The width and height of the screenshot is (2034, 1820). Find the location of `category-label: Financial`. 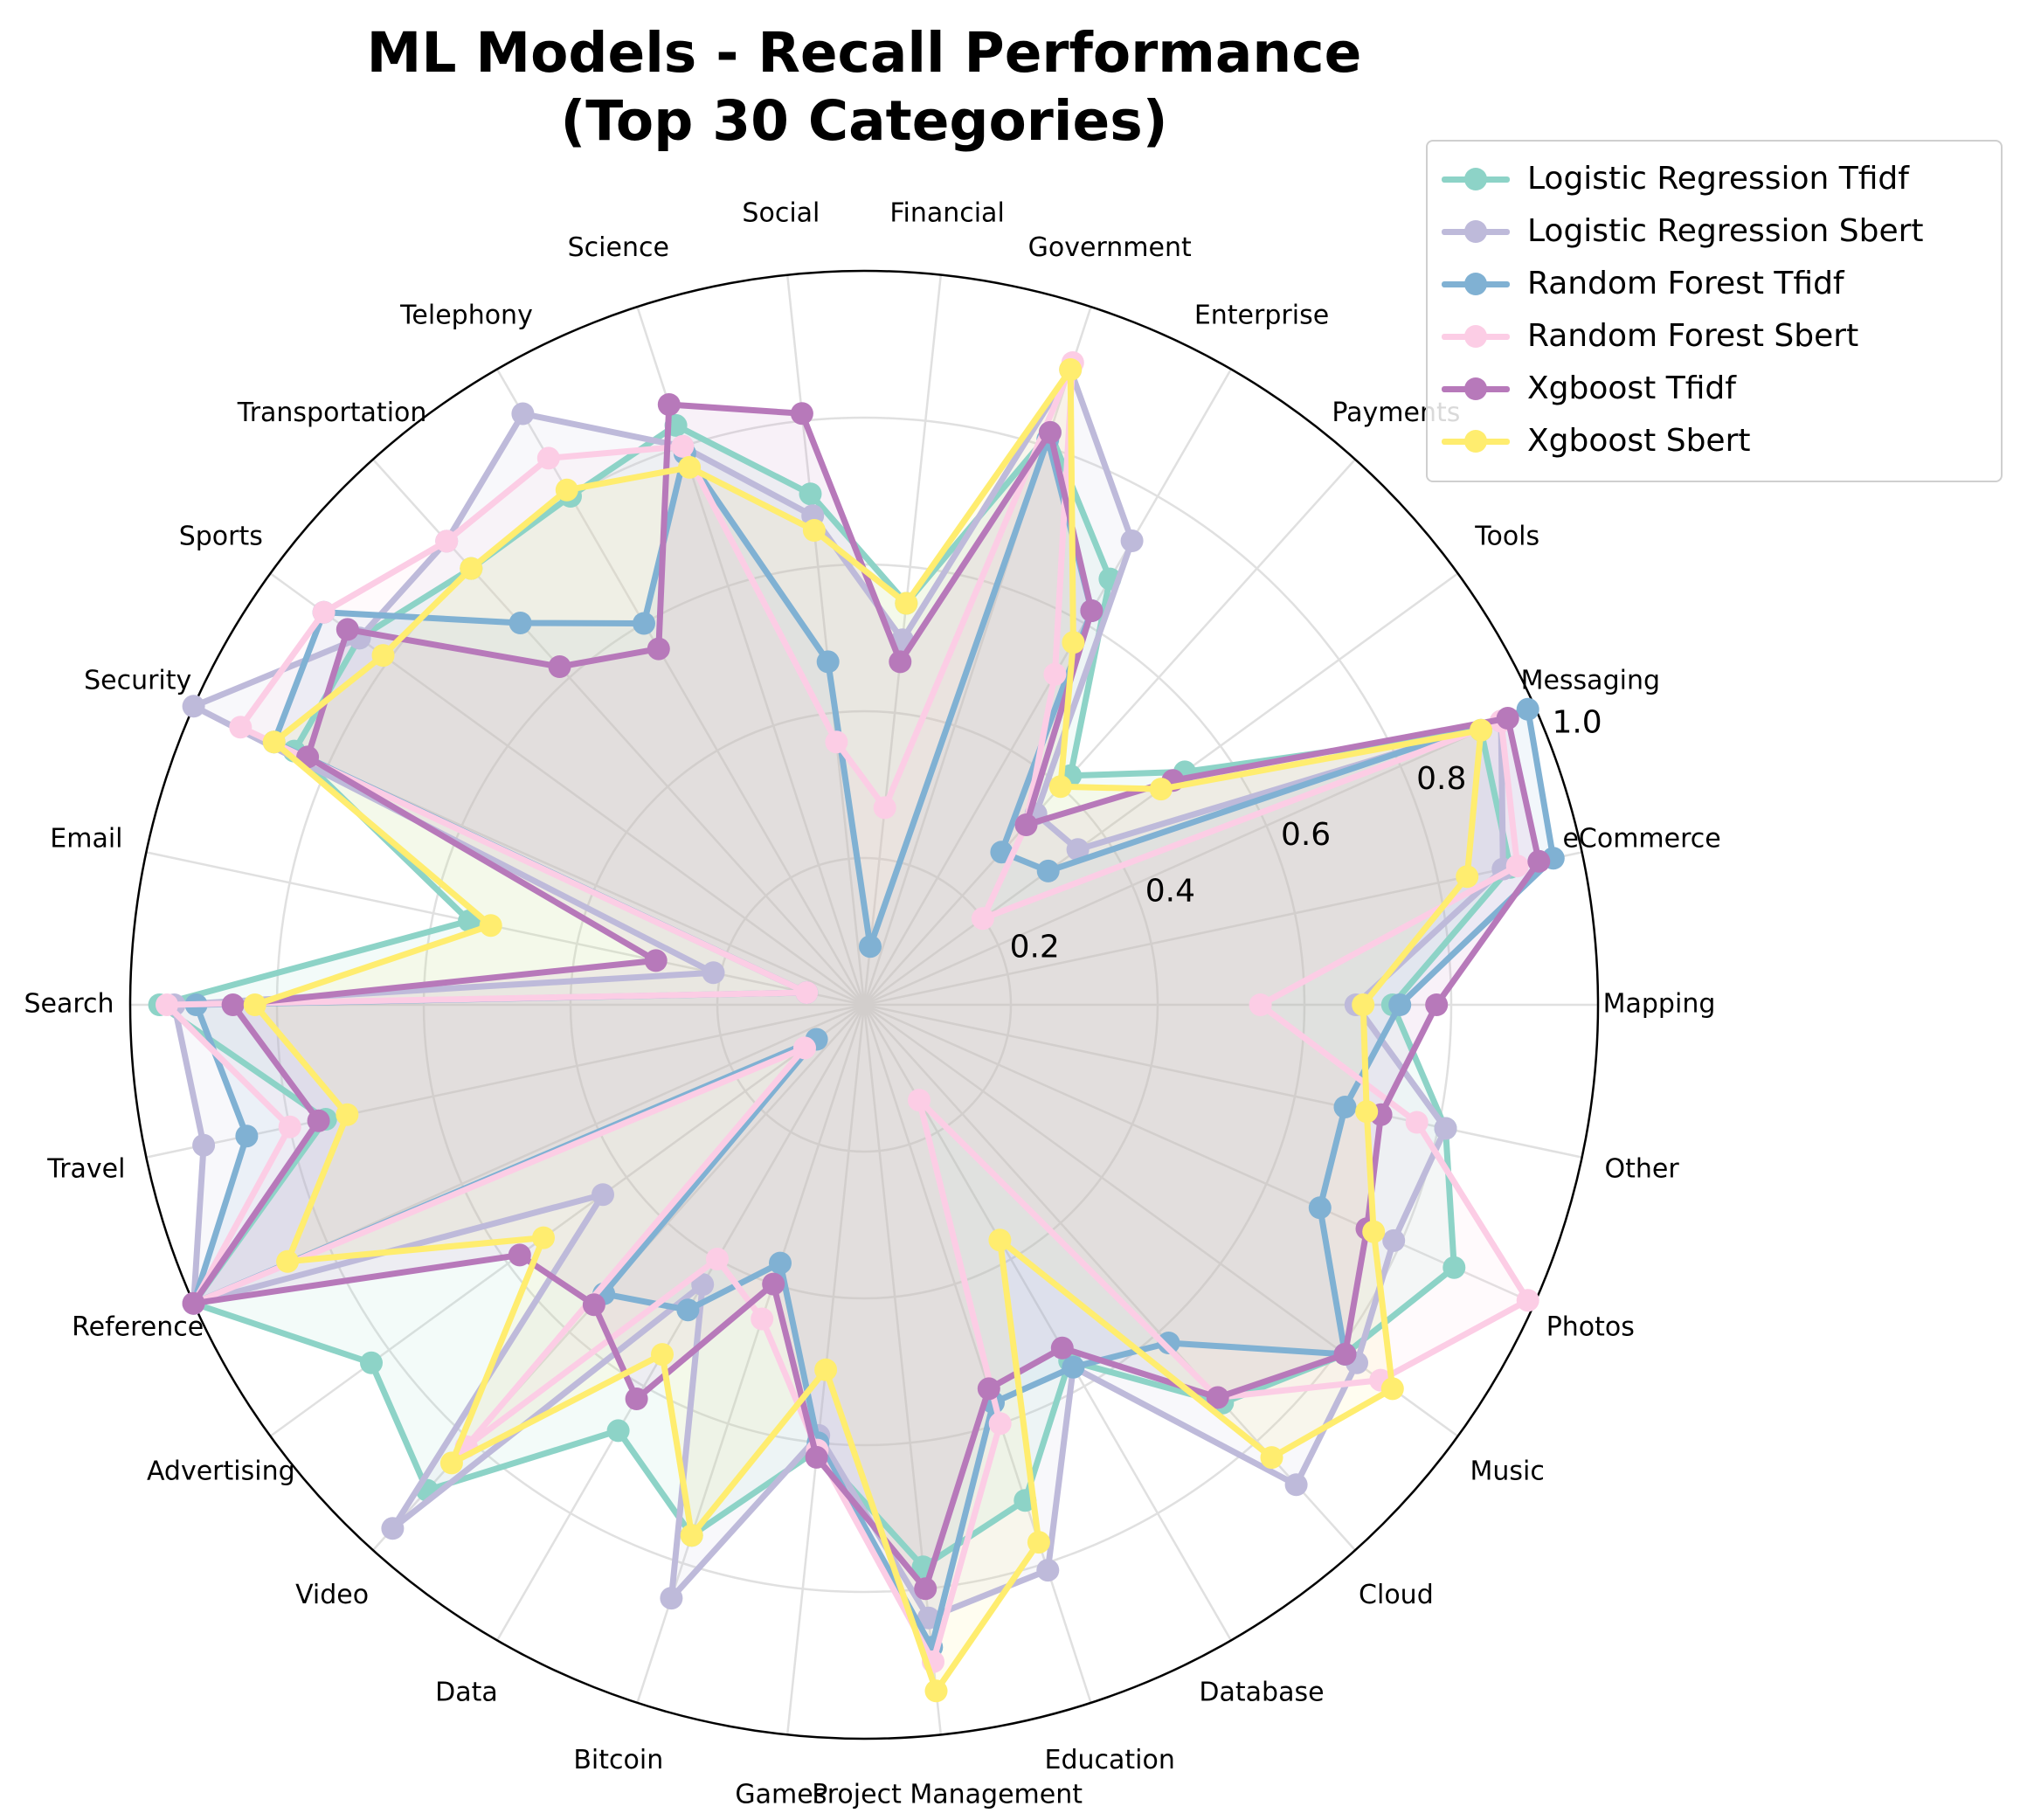

category-label: Financial is located at coordinates (946, 213).